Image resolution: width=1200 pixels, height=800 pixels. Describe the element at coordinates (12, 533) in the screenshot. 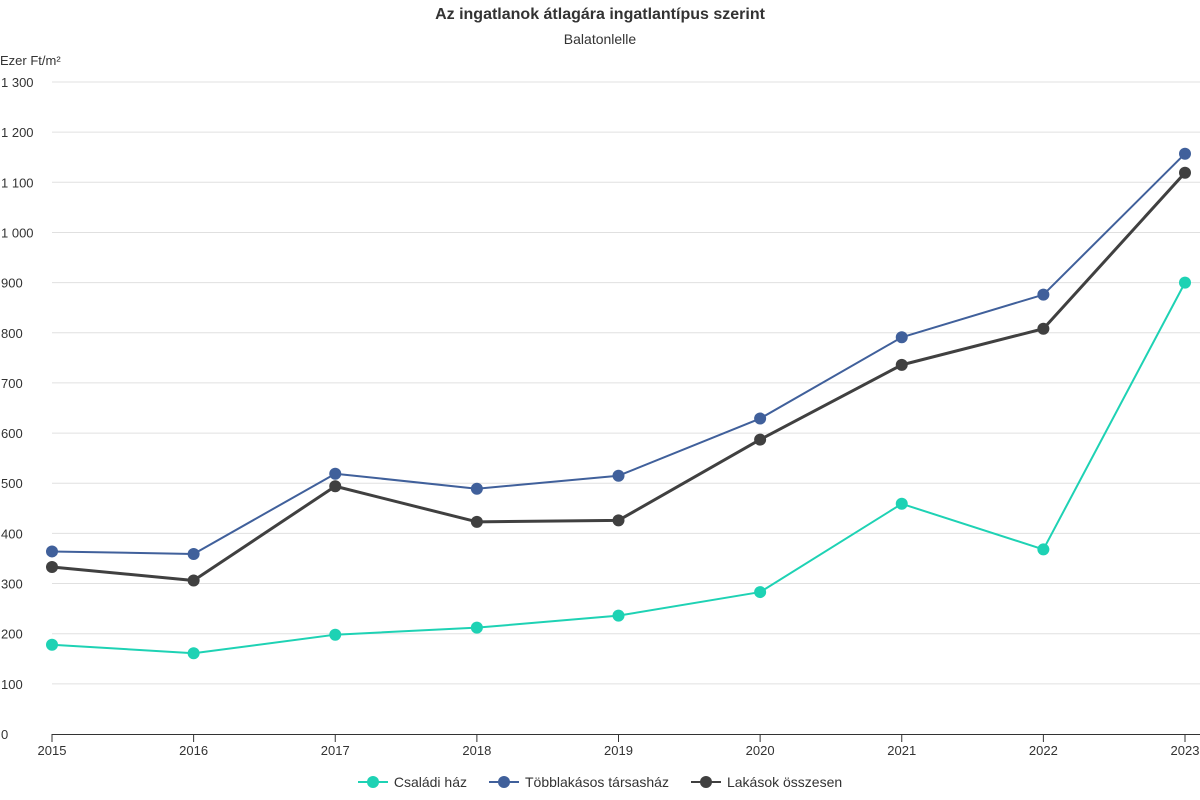

I see `y-tick-label: 400` at that location.